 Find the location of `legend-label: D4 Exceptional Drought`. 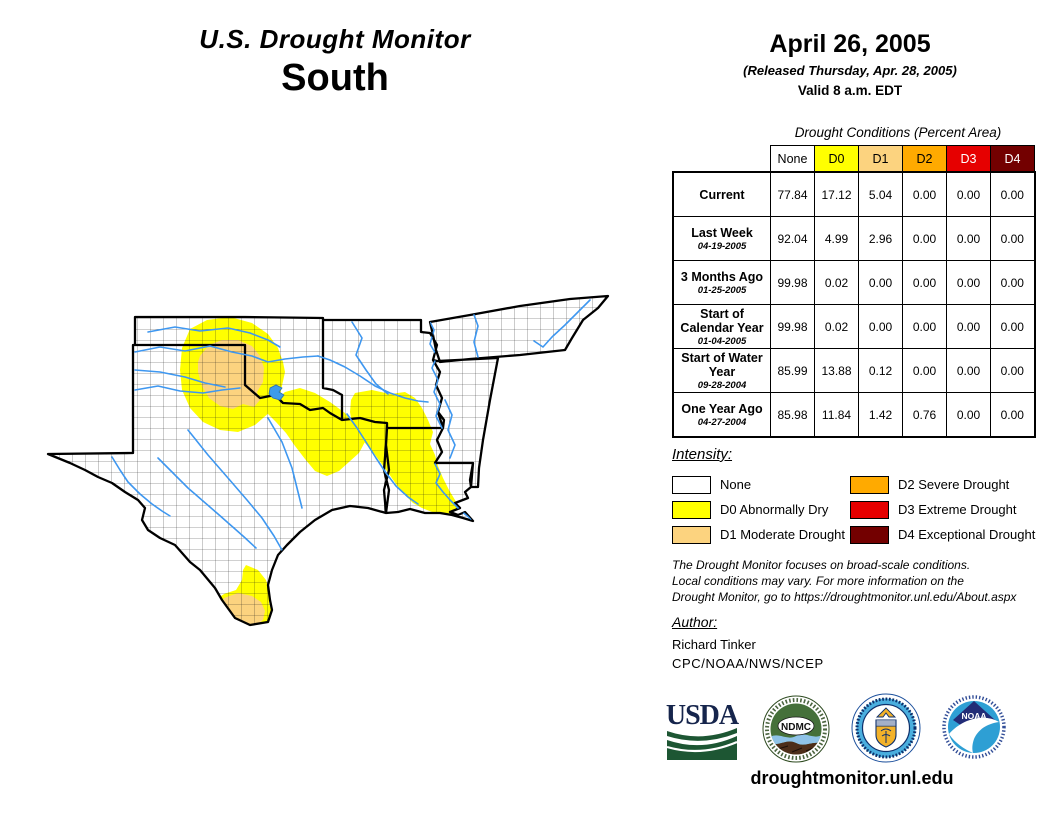

legend-label: D4 Exceptional Drought is located at coordinates (967, 534).